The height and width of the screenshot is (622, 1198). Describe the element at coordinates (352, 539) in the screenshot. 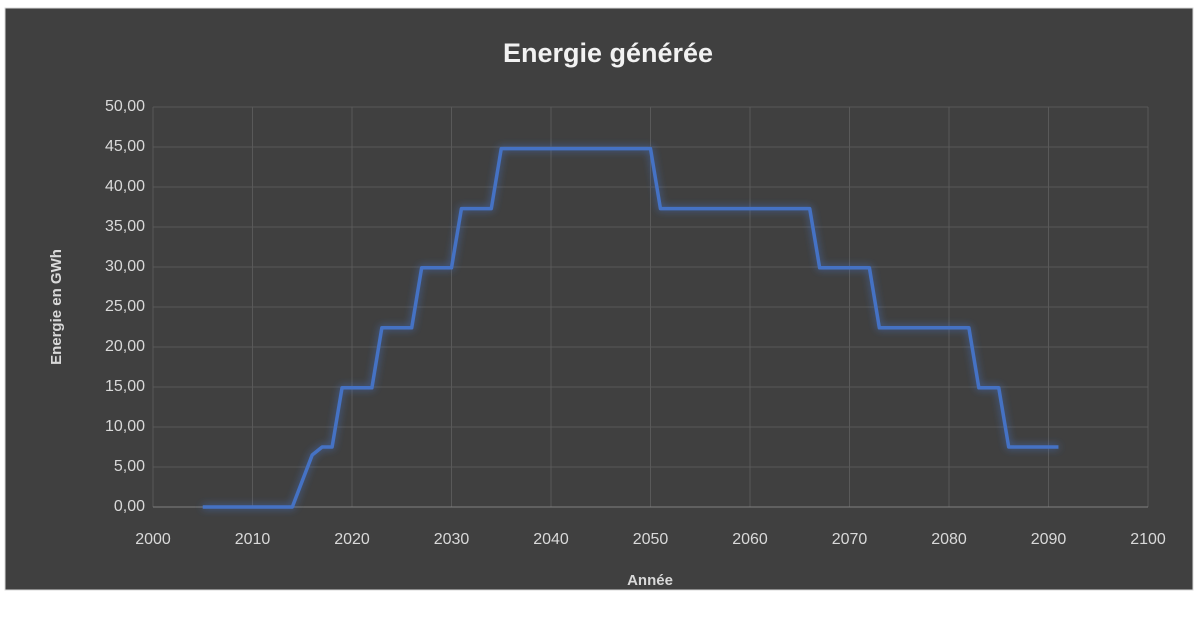

I see `x-tick-label: 2020` at that location.